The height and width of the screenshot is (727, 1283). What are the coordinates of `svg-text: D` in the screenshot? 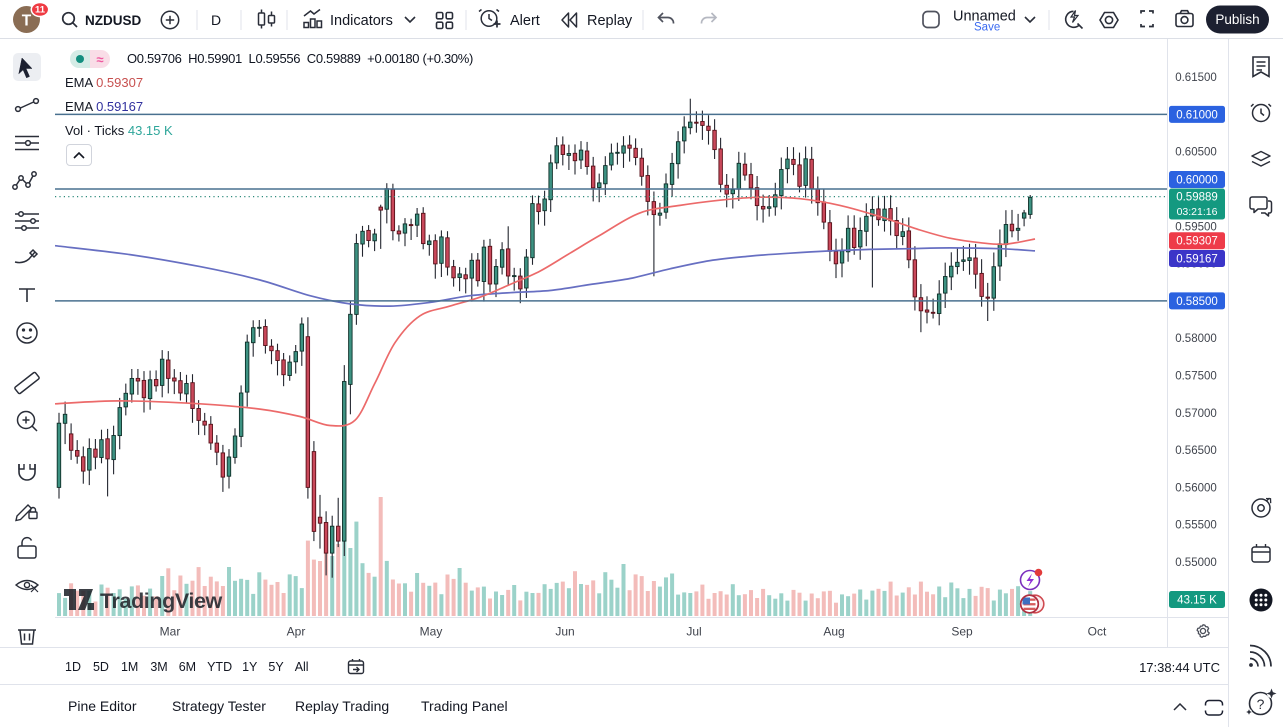 It's located at (216, 20).